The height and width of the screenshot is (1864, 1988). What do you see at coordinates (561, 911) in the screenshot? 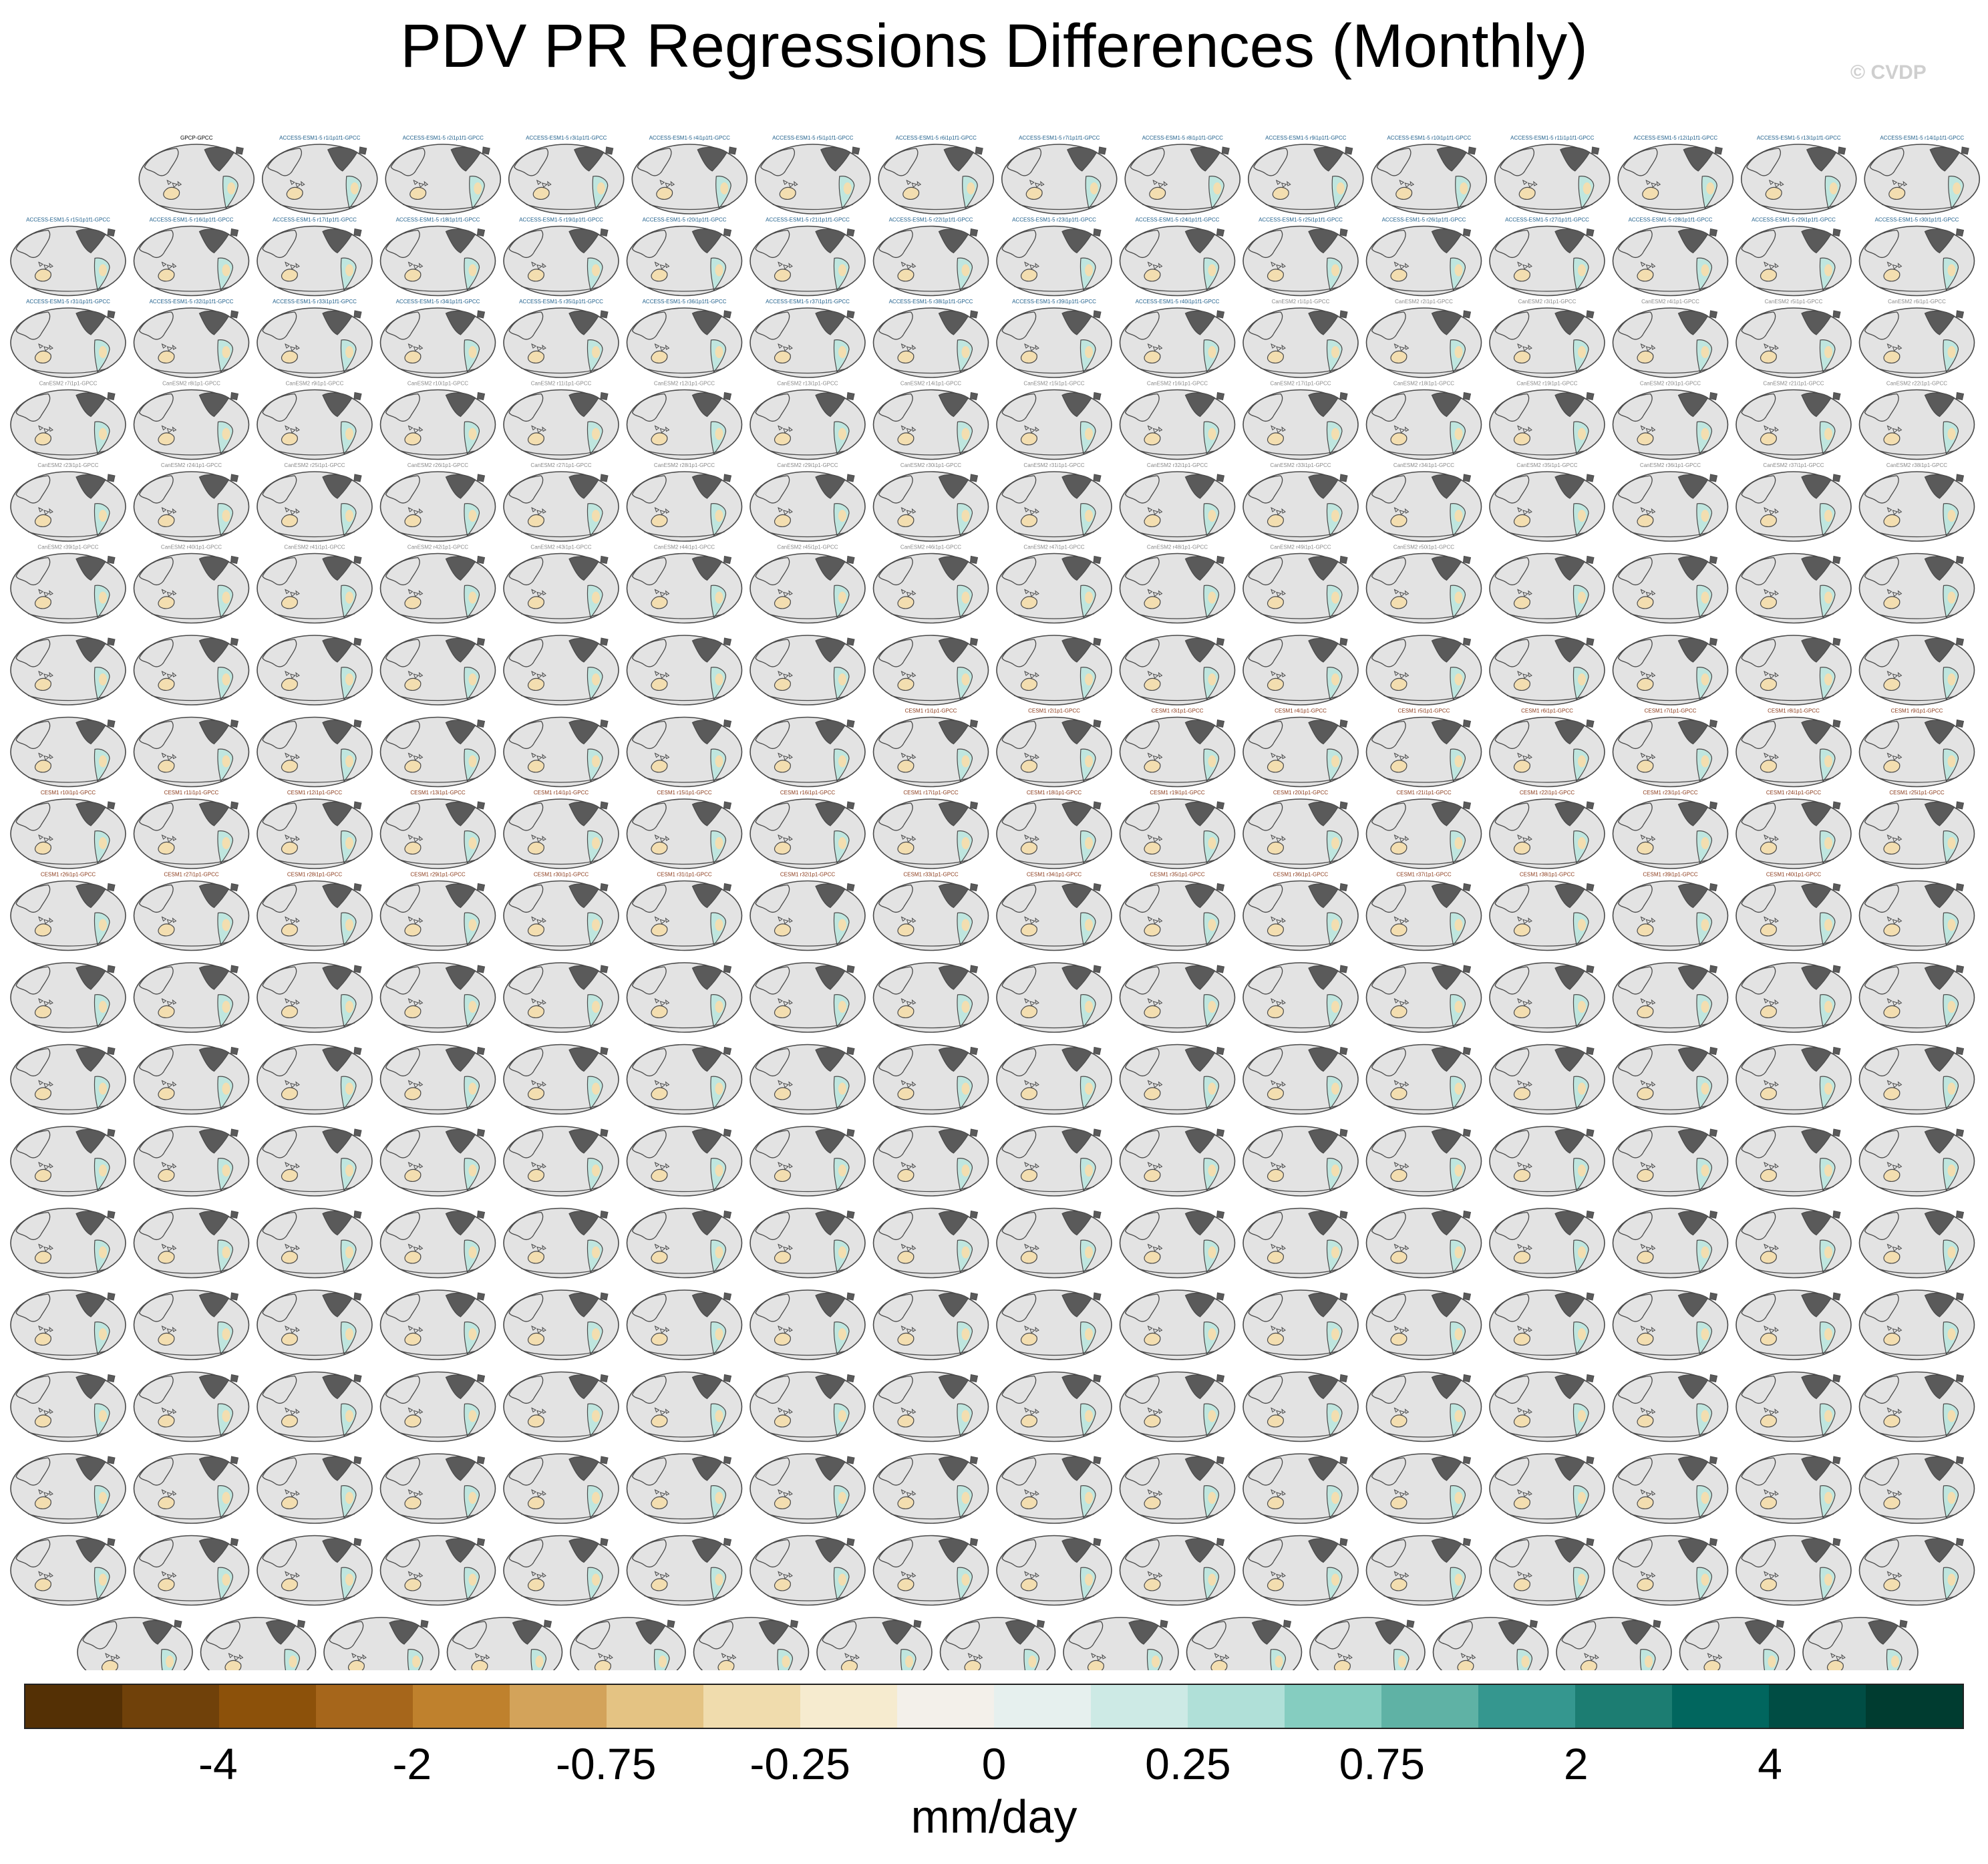
I see `map-panel: CESM1 r30i1p1-GPCC` at bounding box center [561, 911].